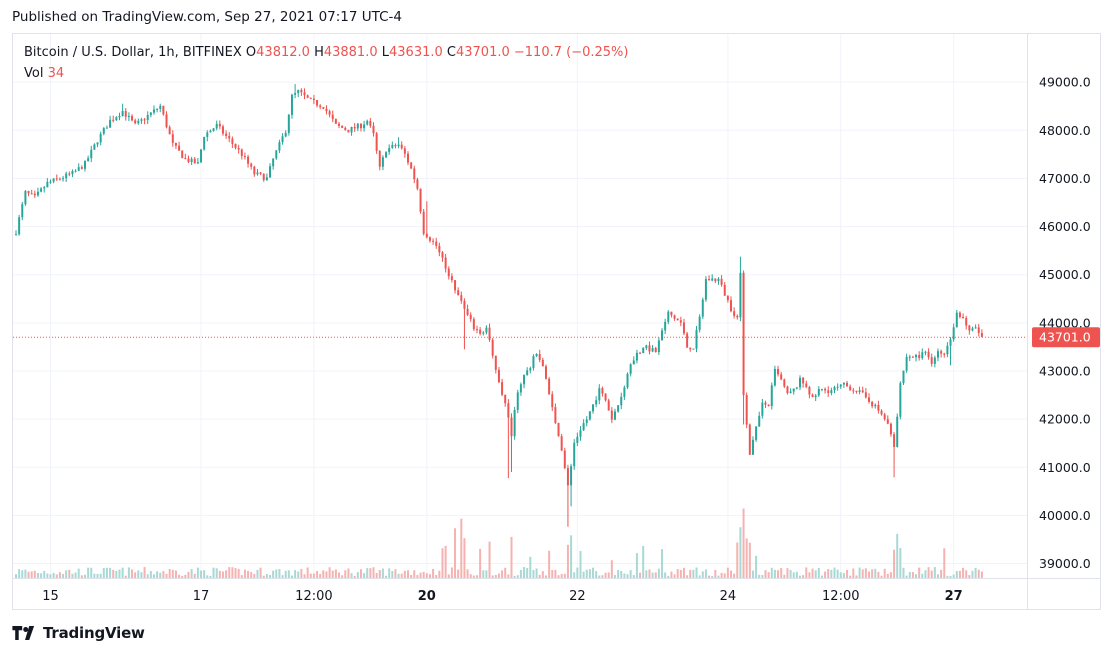  I want to click on symbol-label: Bitcoin / U.S. Dollar, 1h, BITFINEX, so click(133, 52).